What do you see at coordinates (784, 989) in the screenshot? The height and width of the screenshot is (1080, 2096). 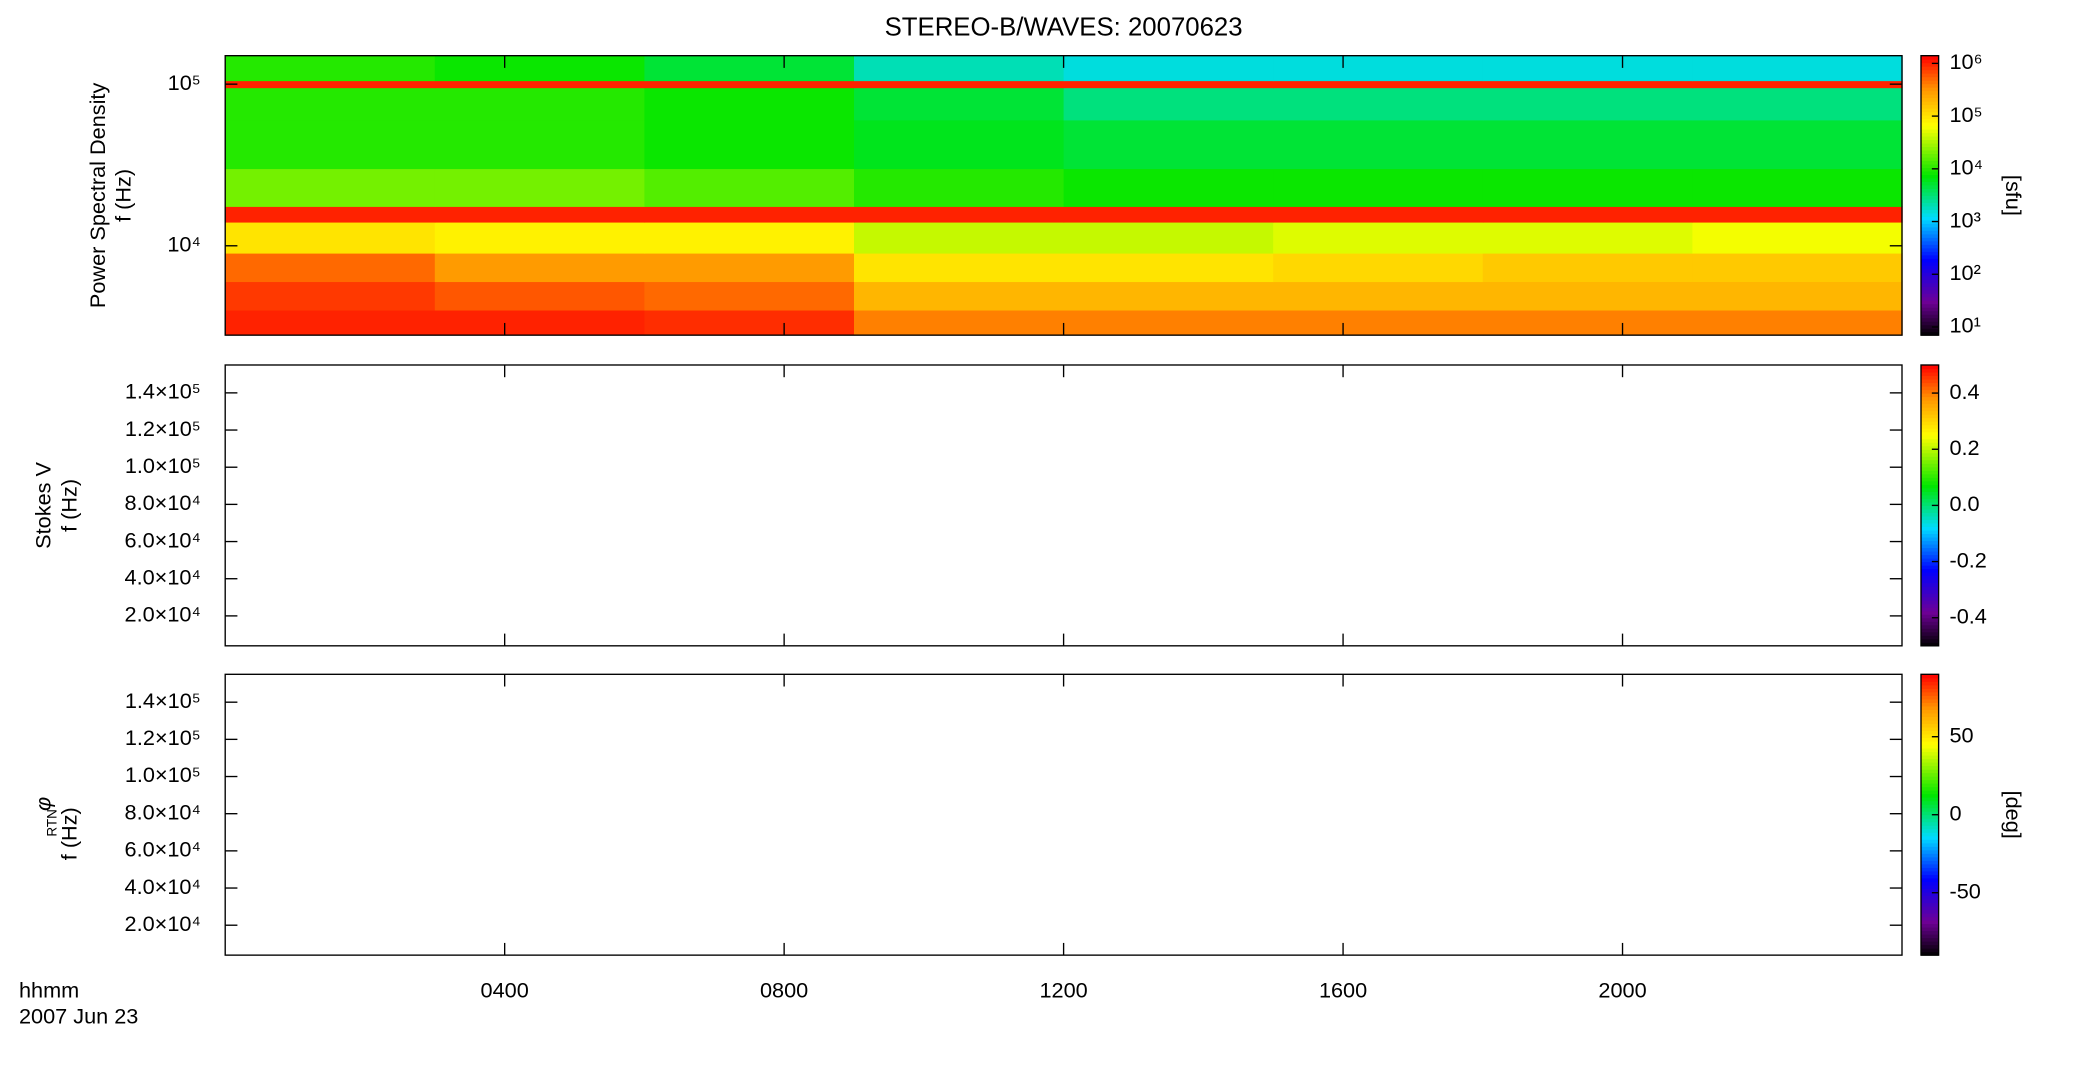 I see `x-tick-label: 0800` at bounding box center [784, 989].